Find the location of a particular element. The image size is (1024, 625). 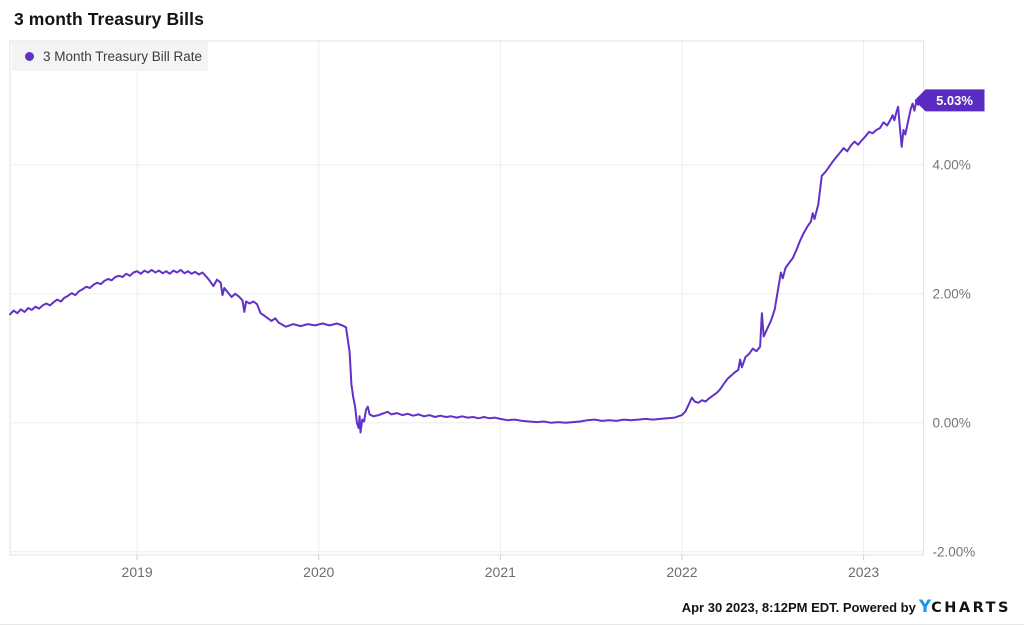

y-axis-label: 0.00% is located at coordinates (952, 422).